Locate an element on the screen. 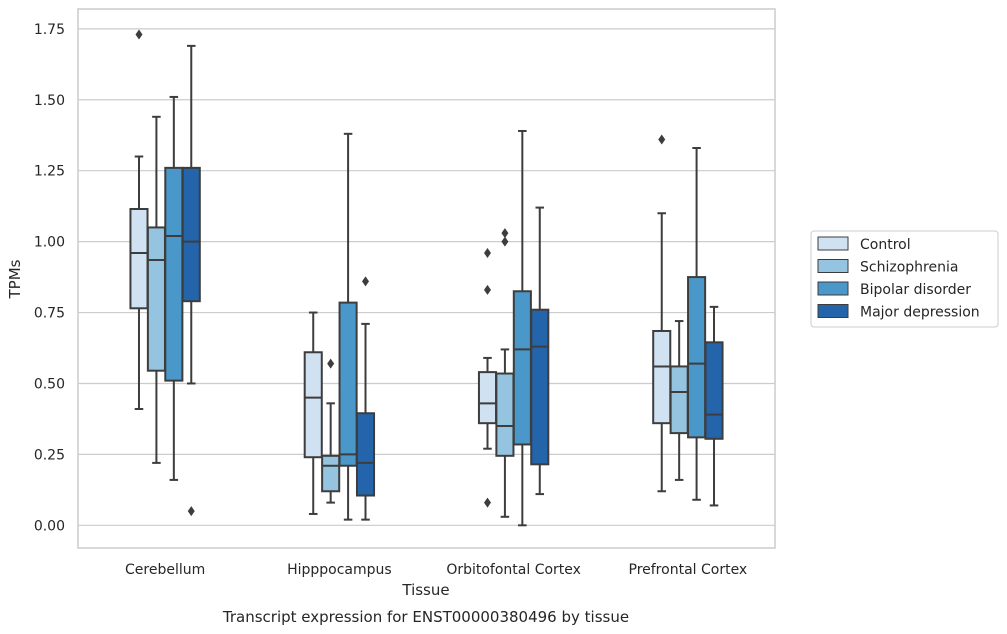 The height and width of the screenshot is (634, 1007). y-axis-ticks: 0.00 0.25 0.50 0.75 1.00 1.25 1.50 1.75 is located at coordinates (49, 278).